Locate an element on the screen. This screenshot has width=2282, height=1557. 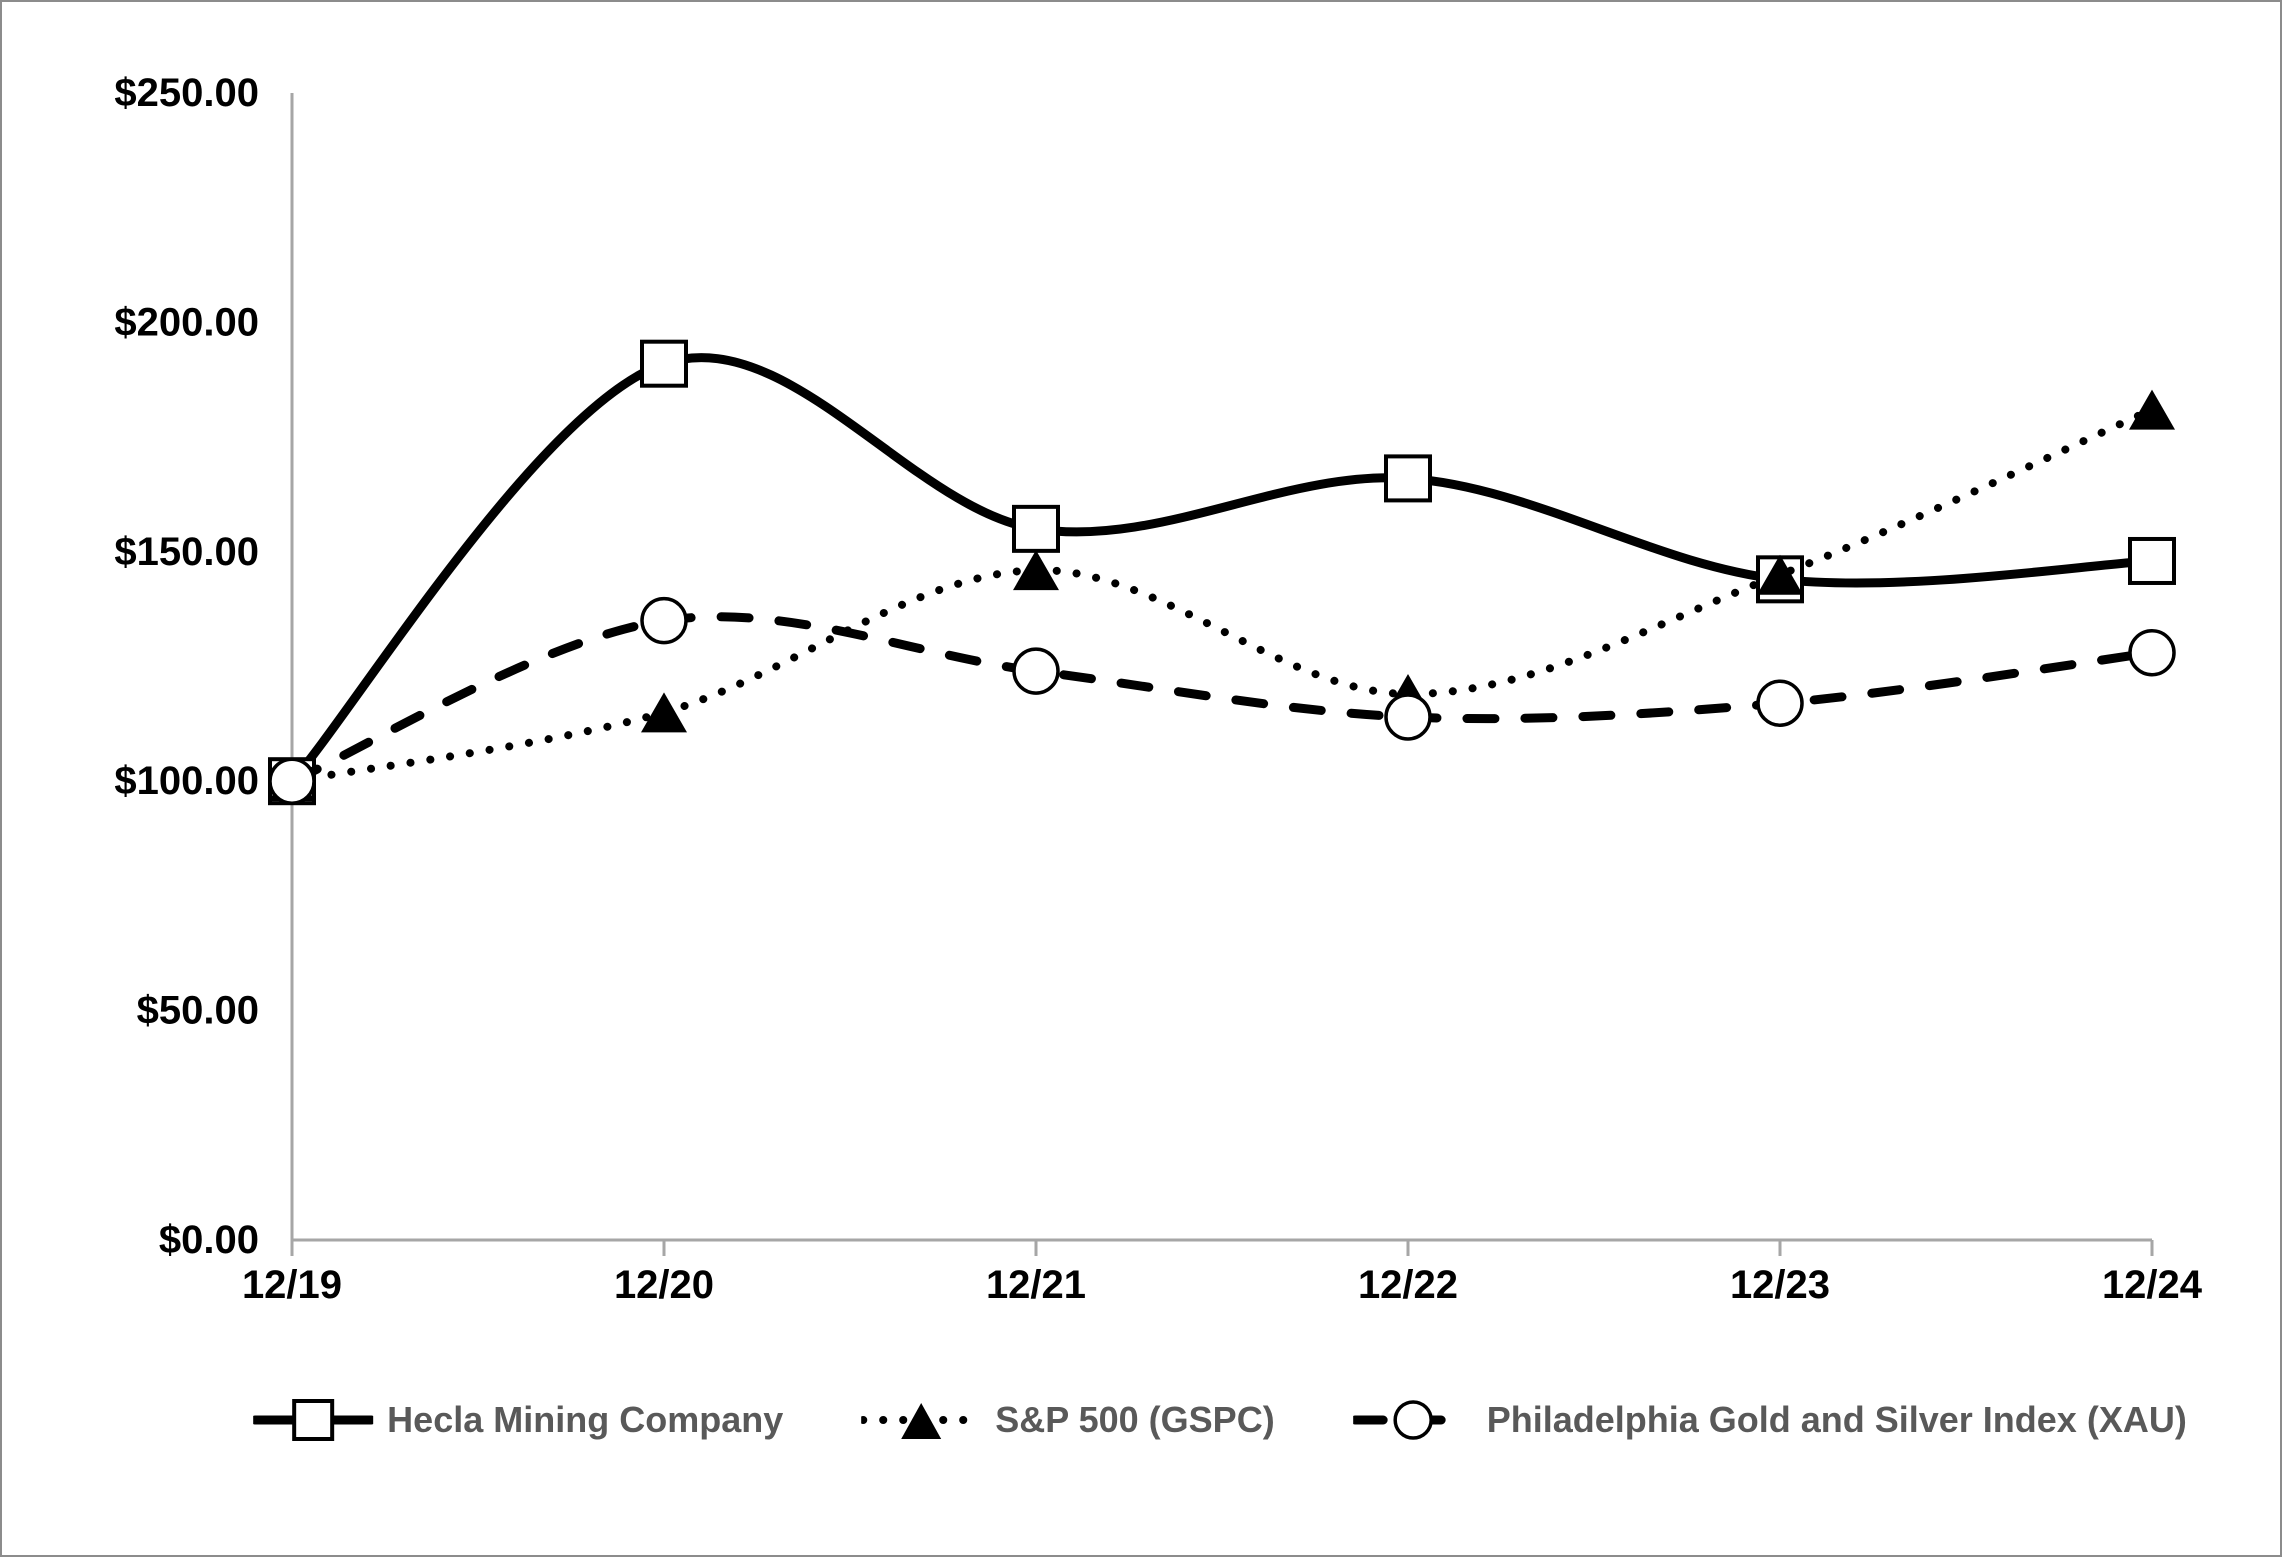
y-axis-label: $200.00 is located at coordinates (186, 322).